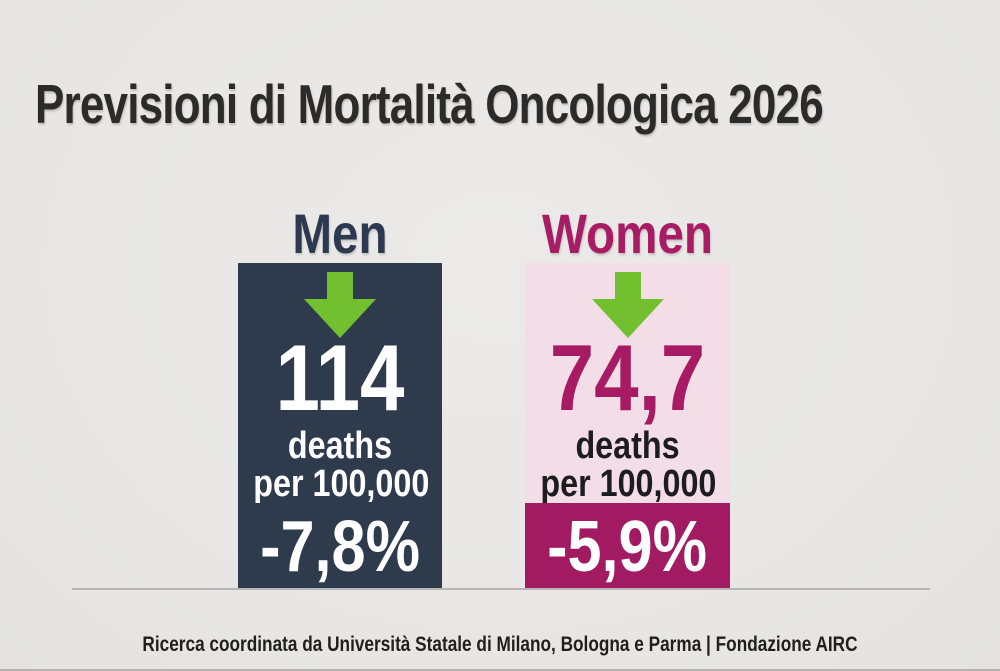  What do you see at coordinates (340, 377) in the screenshot?
I see `men-value: 114` at bounding box center [340, 377].